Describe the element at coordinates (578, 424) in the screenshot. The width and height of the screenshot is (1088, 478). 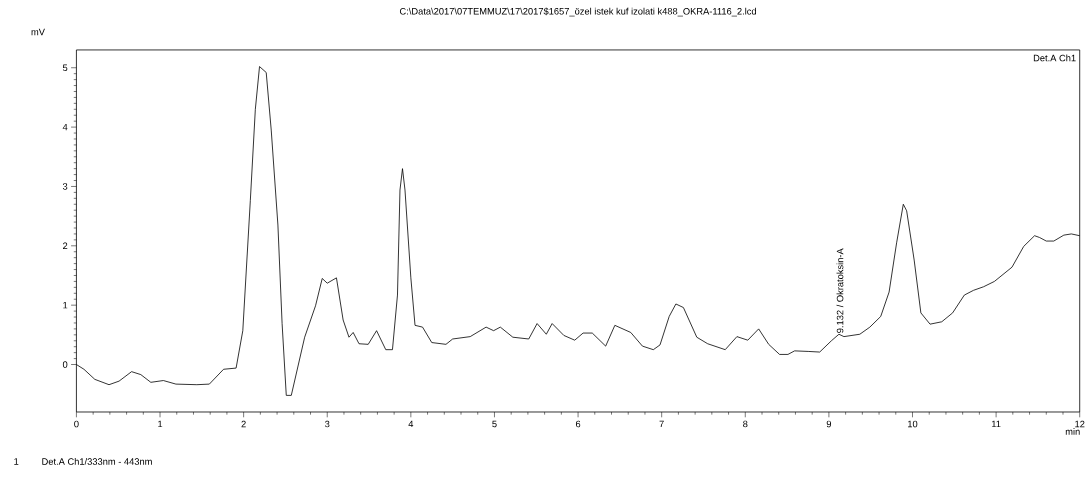
I see `x-tick-label: 6` at that location.